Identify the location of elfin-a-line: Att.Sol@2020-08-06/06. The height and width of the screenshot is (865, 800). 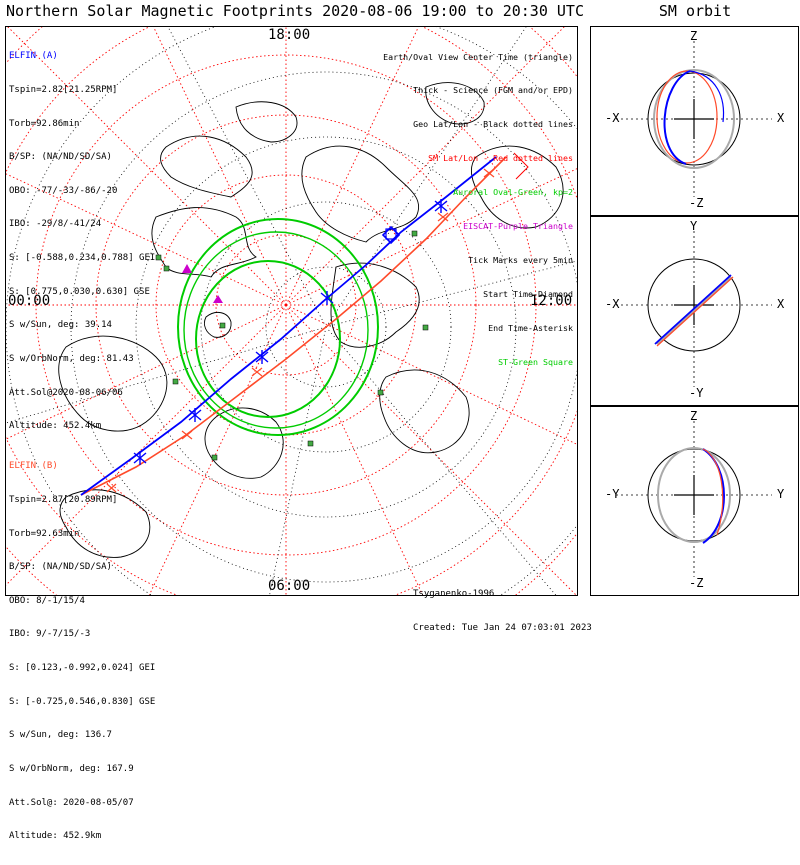
(66, 392).